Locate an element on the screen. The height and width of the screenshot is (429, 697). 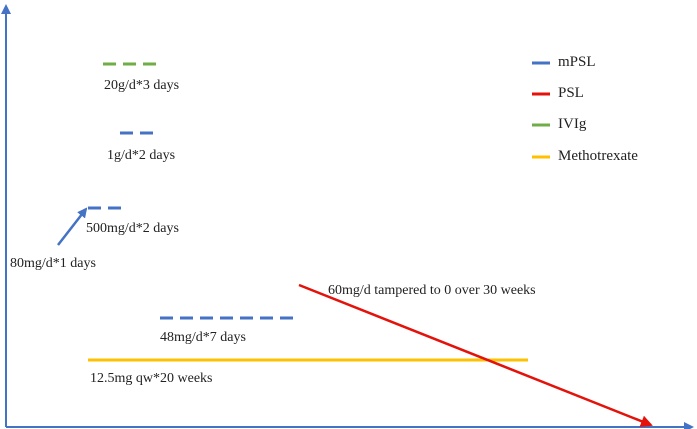
mpsl-1g-label: 1g/d*2 days is located at coordinates (141, 155).